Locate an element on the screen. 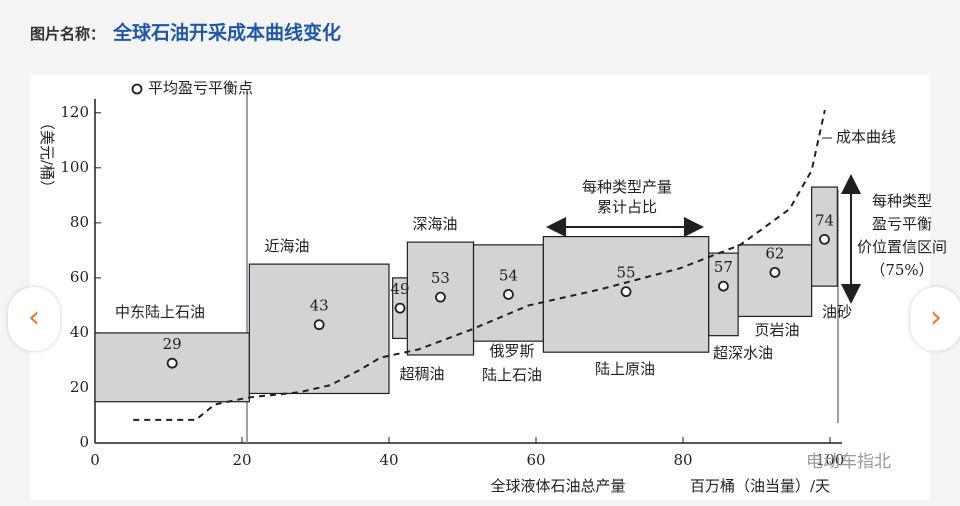 This screenshot has width=960, height=506. x-tick-label: 40 is located at coordinates (388, 460).